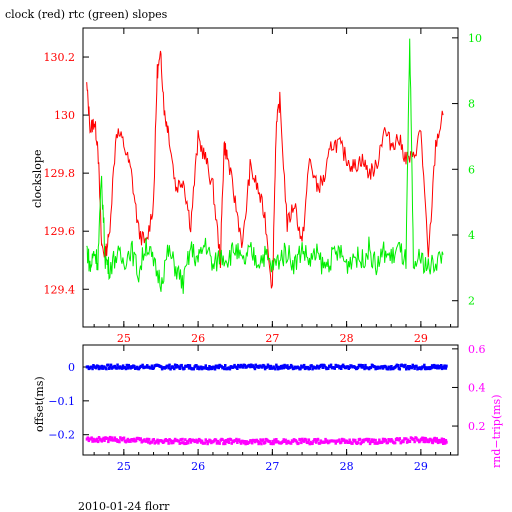  I want to click on y-tick-label: 130, so click(64, 115).